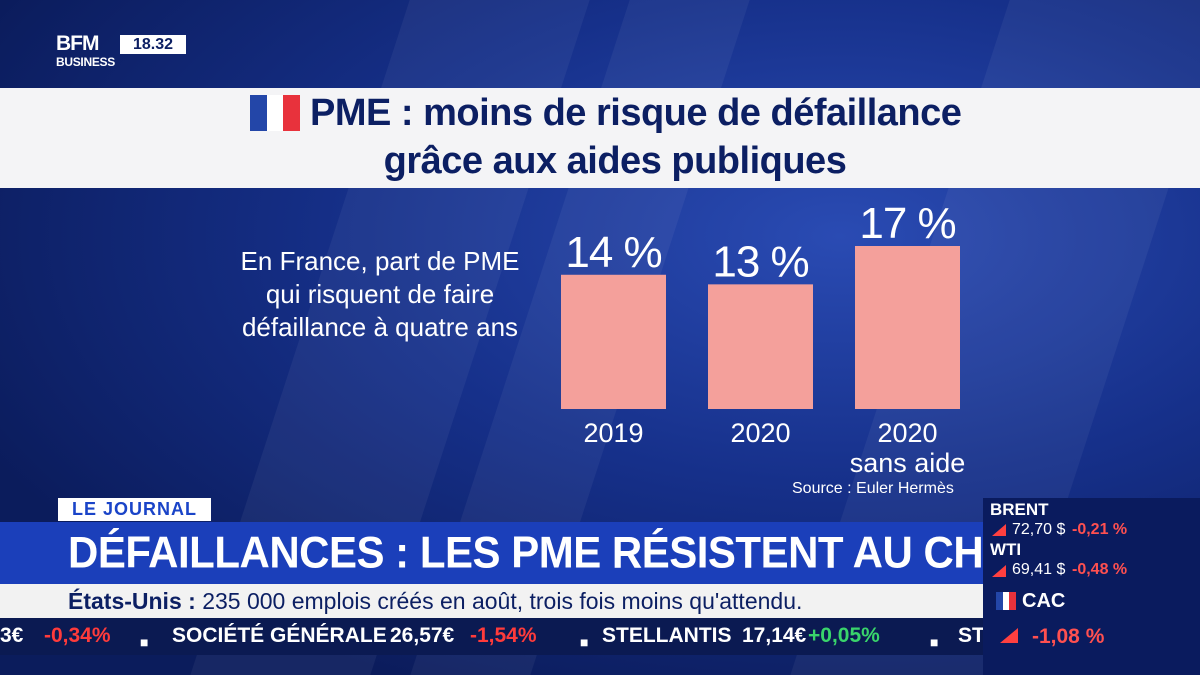 This screenshot has height=675, width=1200. What do you see at coordinates (1091, 586) in the screenshot?
I see `market-panel` at bounding box center [1091, 586].